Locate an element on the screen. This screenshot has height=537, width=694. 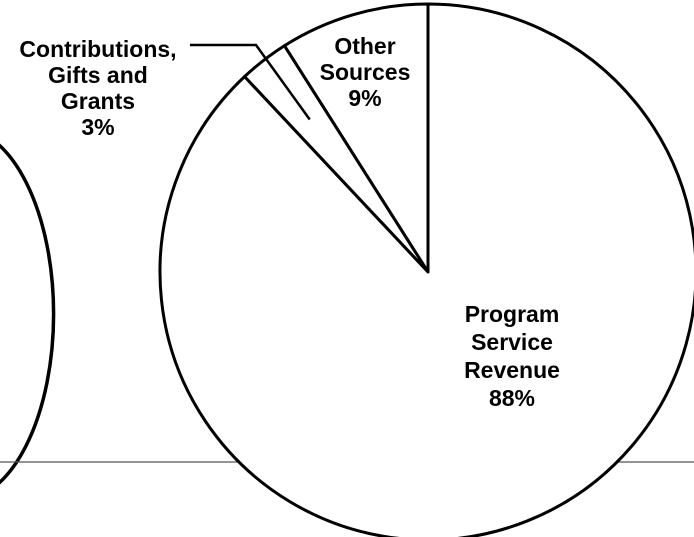
slice-label-line: 3% is located at coordinates (97, 127).